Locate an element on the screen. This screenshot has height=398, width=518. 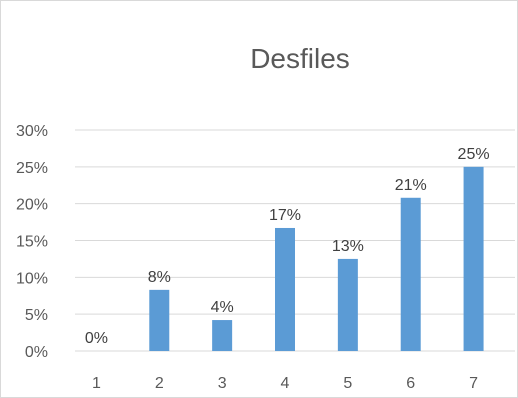
y-axis: 0% 5% 10% 15% 20% 25% 30% is located at coordinates (32, 242).